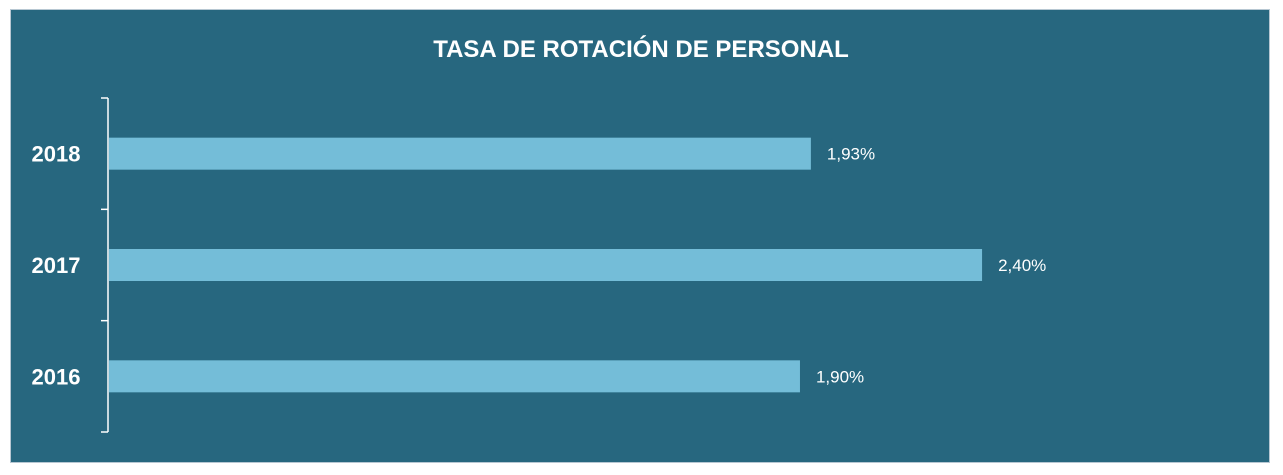 The height and width of the screenshot is (475, 1283). Describe the element at coordinates (454, 376) in the screenshot. I see `bar-2016` at that location.